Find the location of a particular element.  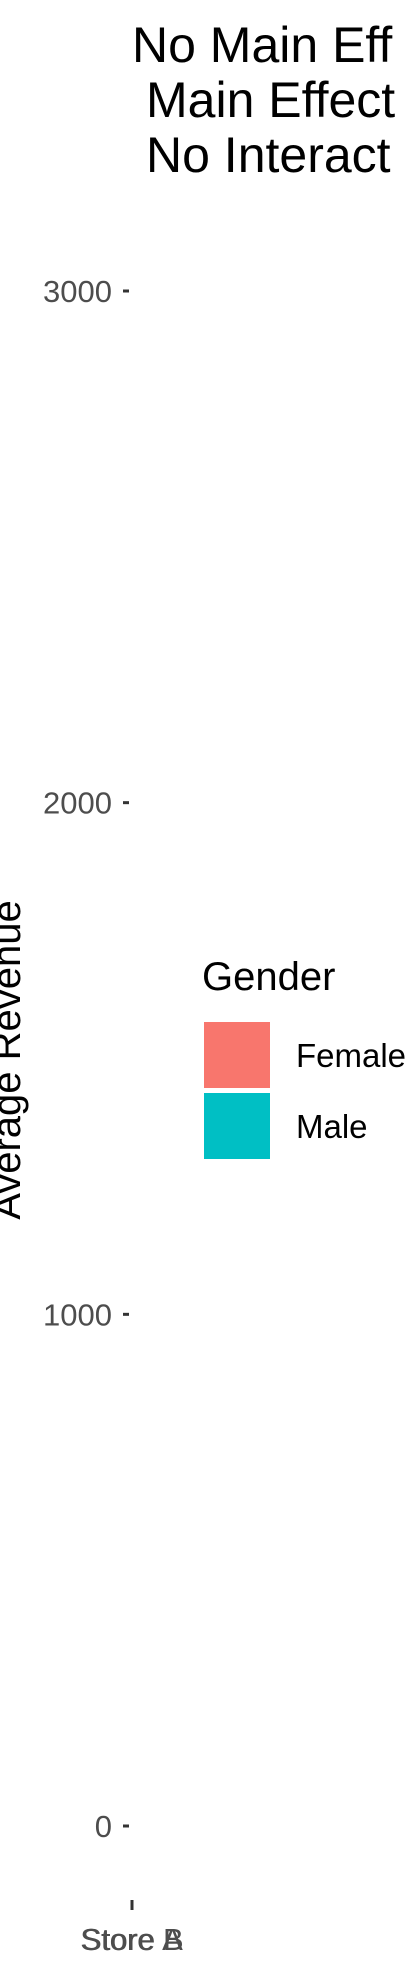

y-tick-label: 3000 is located at coordinates (77, 291).